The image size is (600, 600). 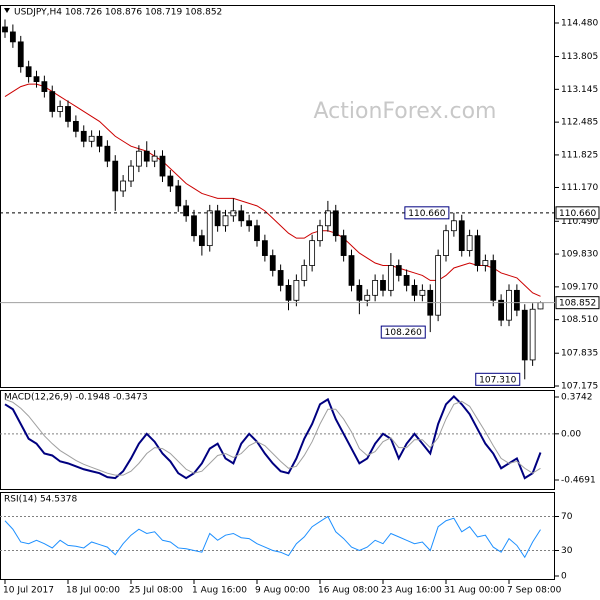 I want to click on annotation-label: 108.260, so click(x=403, y=333).